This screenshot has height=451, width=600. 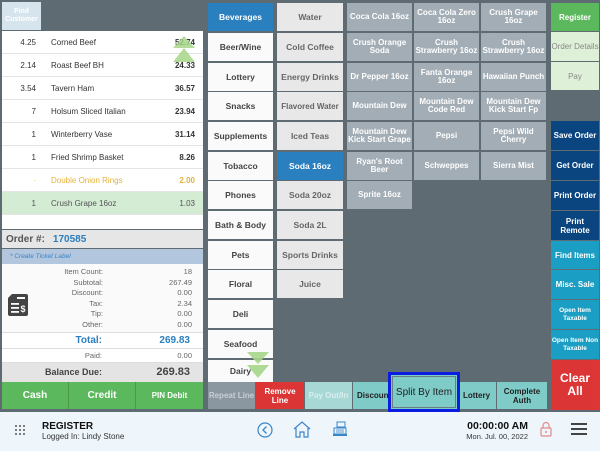 What do you see at coordinates (575, 165) in the screenshot?
I see `get-order-button: Get Order` at bounding box center [575, 165].